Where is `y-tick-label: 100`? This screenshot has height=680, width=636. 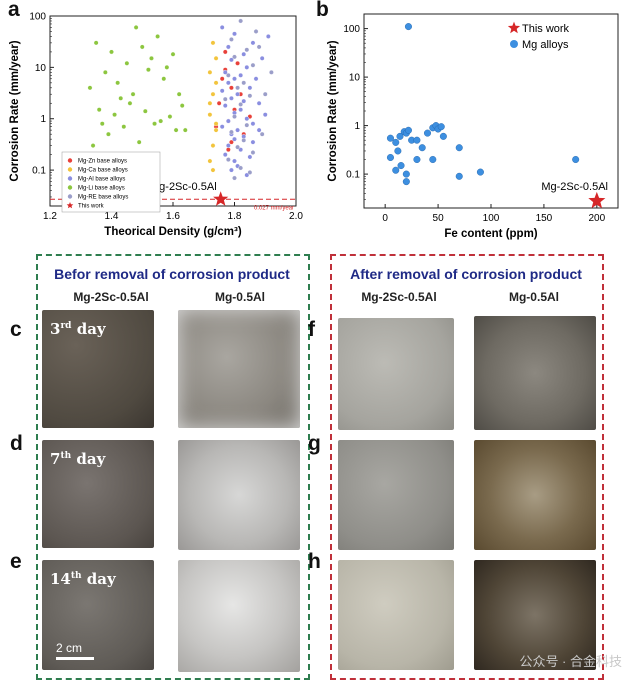 y-tick-label: 100 is located at coordinates (37, 17).